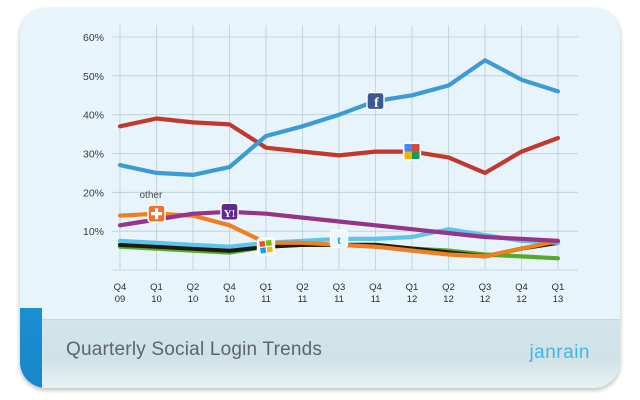  What do you see at coordinates (266, 246) in the screenshot?
I see `windows-live-icon` at bounding box center [266, 246].